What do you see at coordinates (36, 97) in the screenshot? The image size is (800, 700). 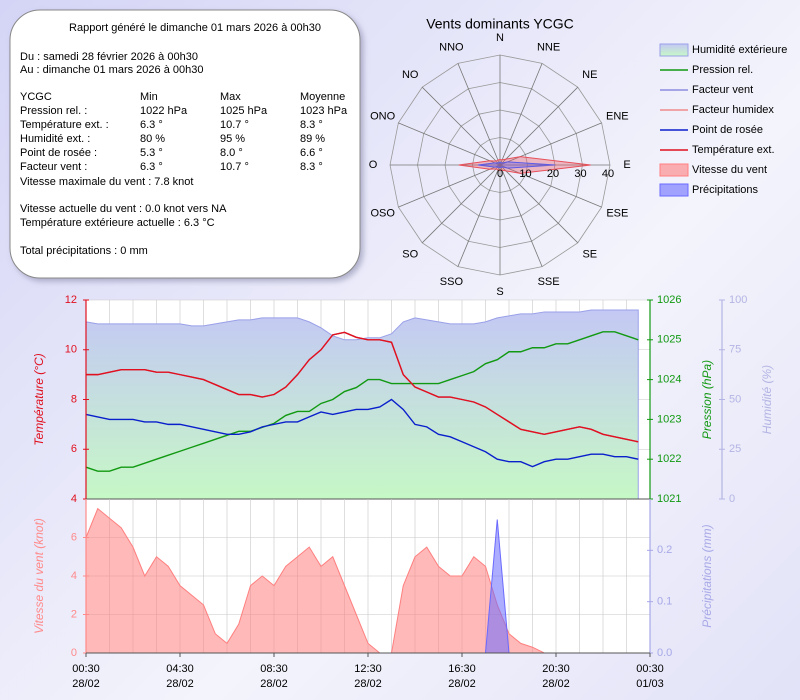 I see `report-column-header: YCGC` at bounding box center [36, 97].